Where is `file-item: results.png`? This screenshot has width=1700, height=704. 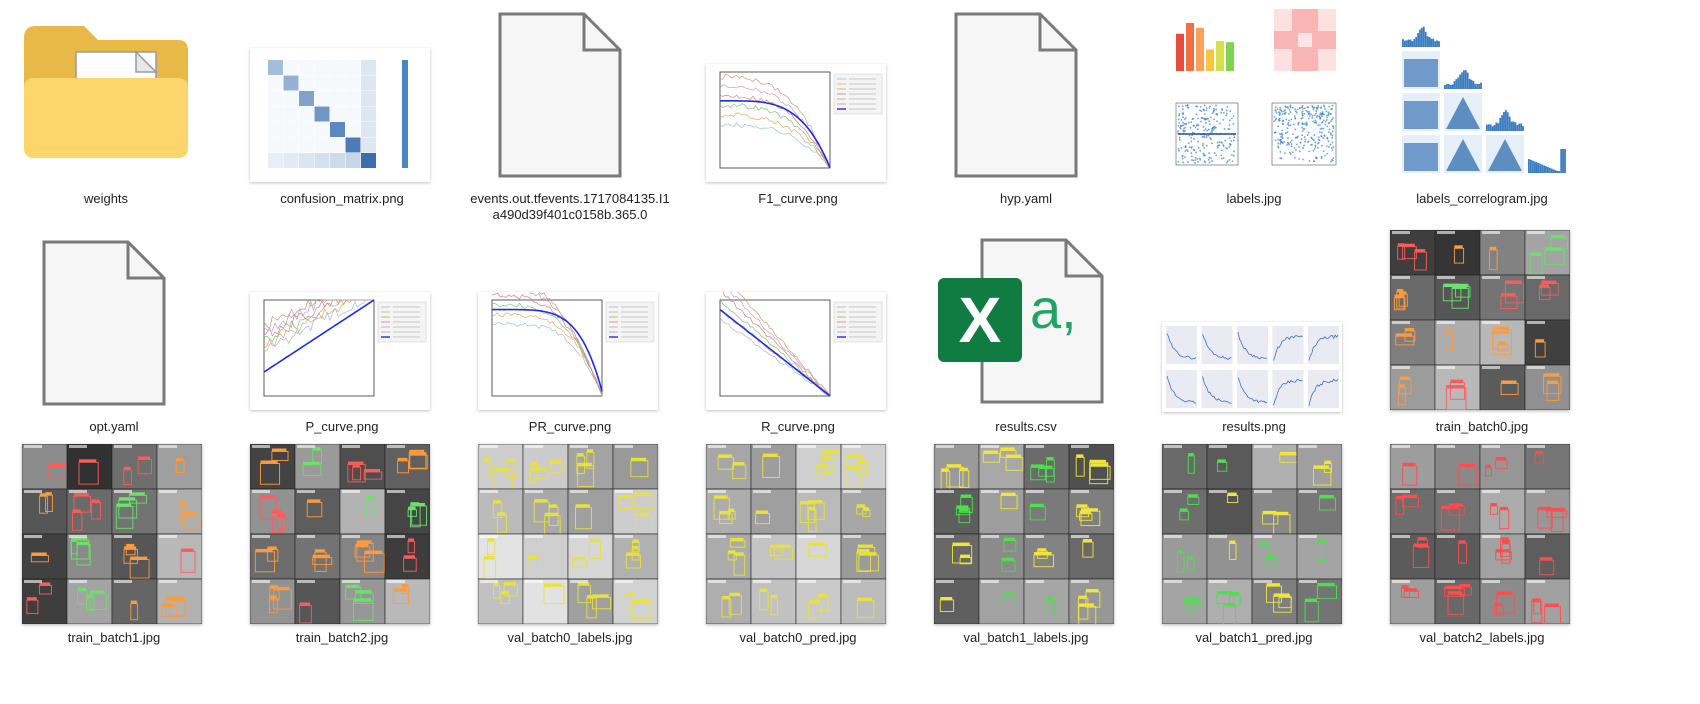 file-item: results.png is located at coordinates (1254, 353).